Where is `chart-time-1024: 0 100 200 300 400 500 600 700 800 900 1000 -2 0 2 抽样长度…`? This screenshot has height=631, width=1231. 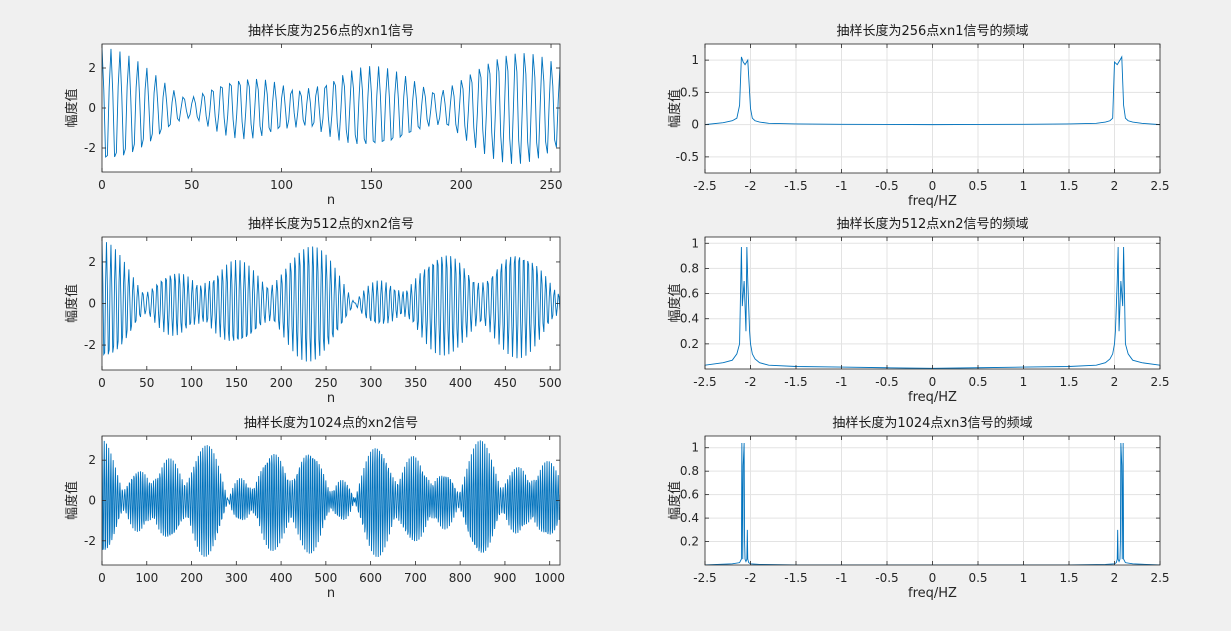 chart-time-1024: 0 100 200 300 400 500 600 700 800 900 1000 -2 0 2 抽样长度… is located at coordinates (314, 508).